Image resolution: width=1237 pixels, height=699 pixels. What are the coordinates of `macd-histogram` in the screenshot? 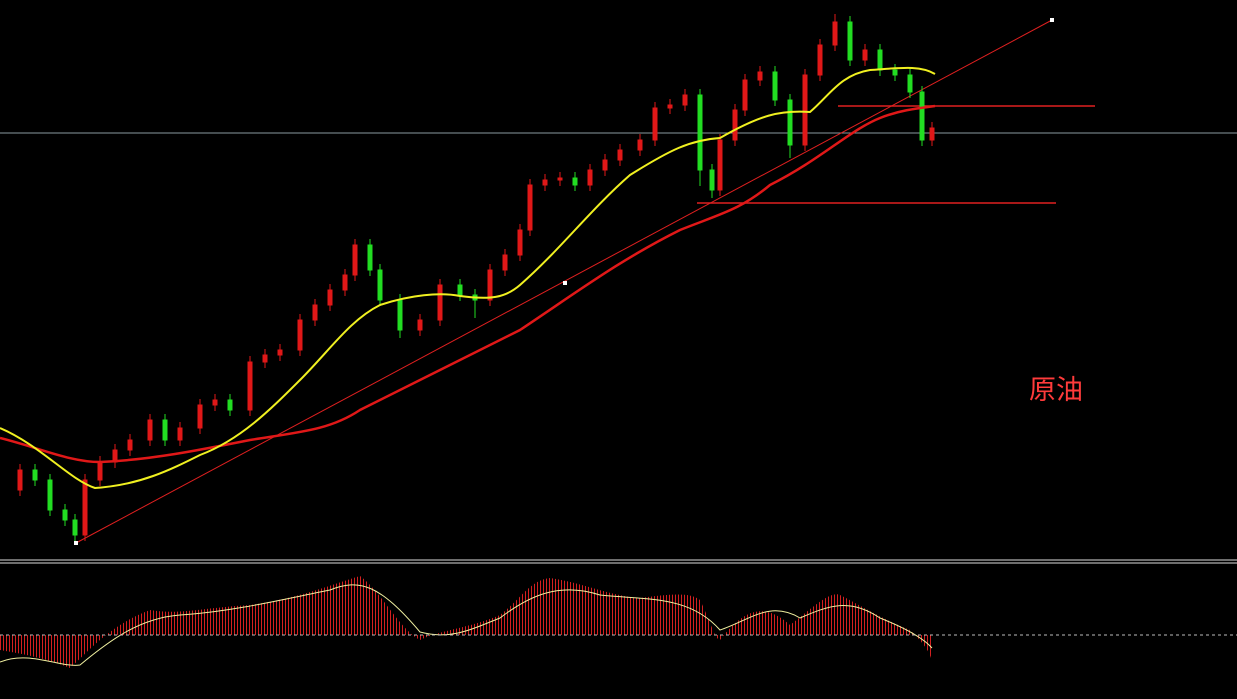 It's located at (466, 622).